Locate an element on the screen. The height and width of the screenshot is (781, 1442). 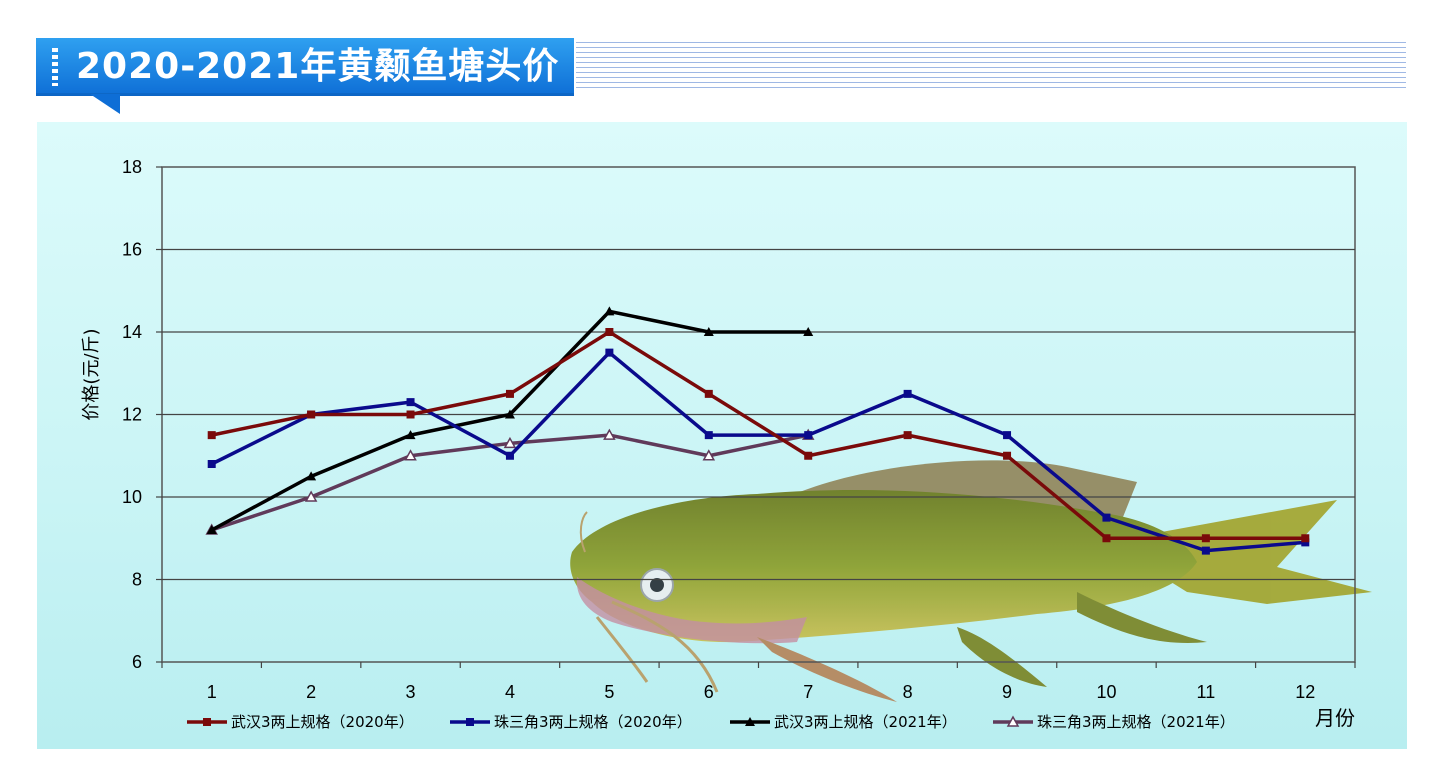
page-title: 2020-2021年黄颡鱼塘头价 is located at coordinates (318, 66).